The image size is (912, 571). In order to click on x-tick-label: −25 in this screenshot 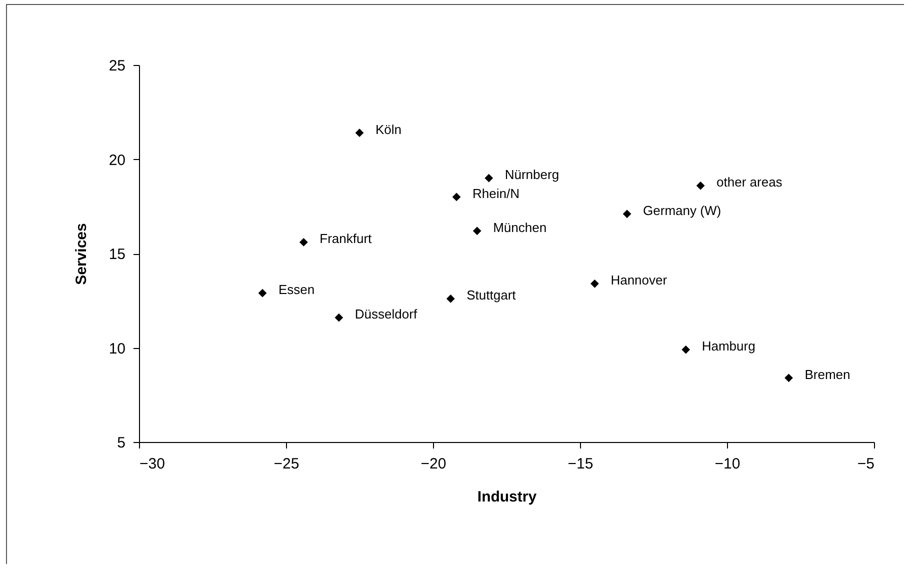, I will do `click(287, 464)`.